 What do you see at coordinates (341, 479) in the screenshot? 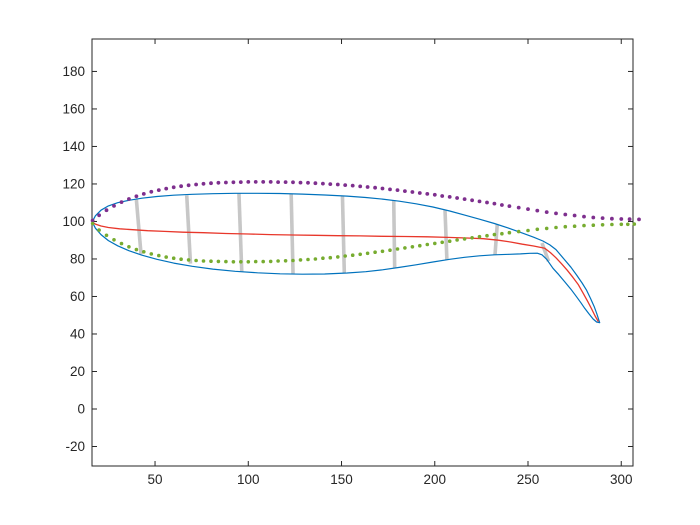
I see `x-tick-label: 150` at bounding box center [341, 479].